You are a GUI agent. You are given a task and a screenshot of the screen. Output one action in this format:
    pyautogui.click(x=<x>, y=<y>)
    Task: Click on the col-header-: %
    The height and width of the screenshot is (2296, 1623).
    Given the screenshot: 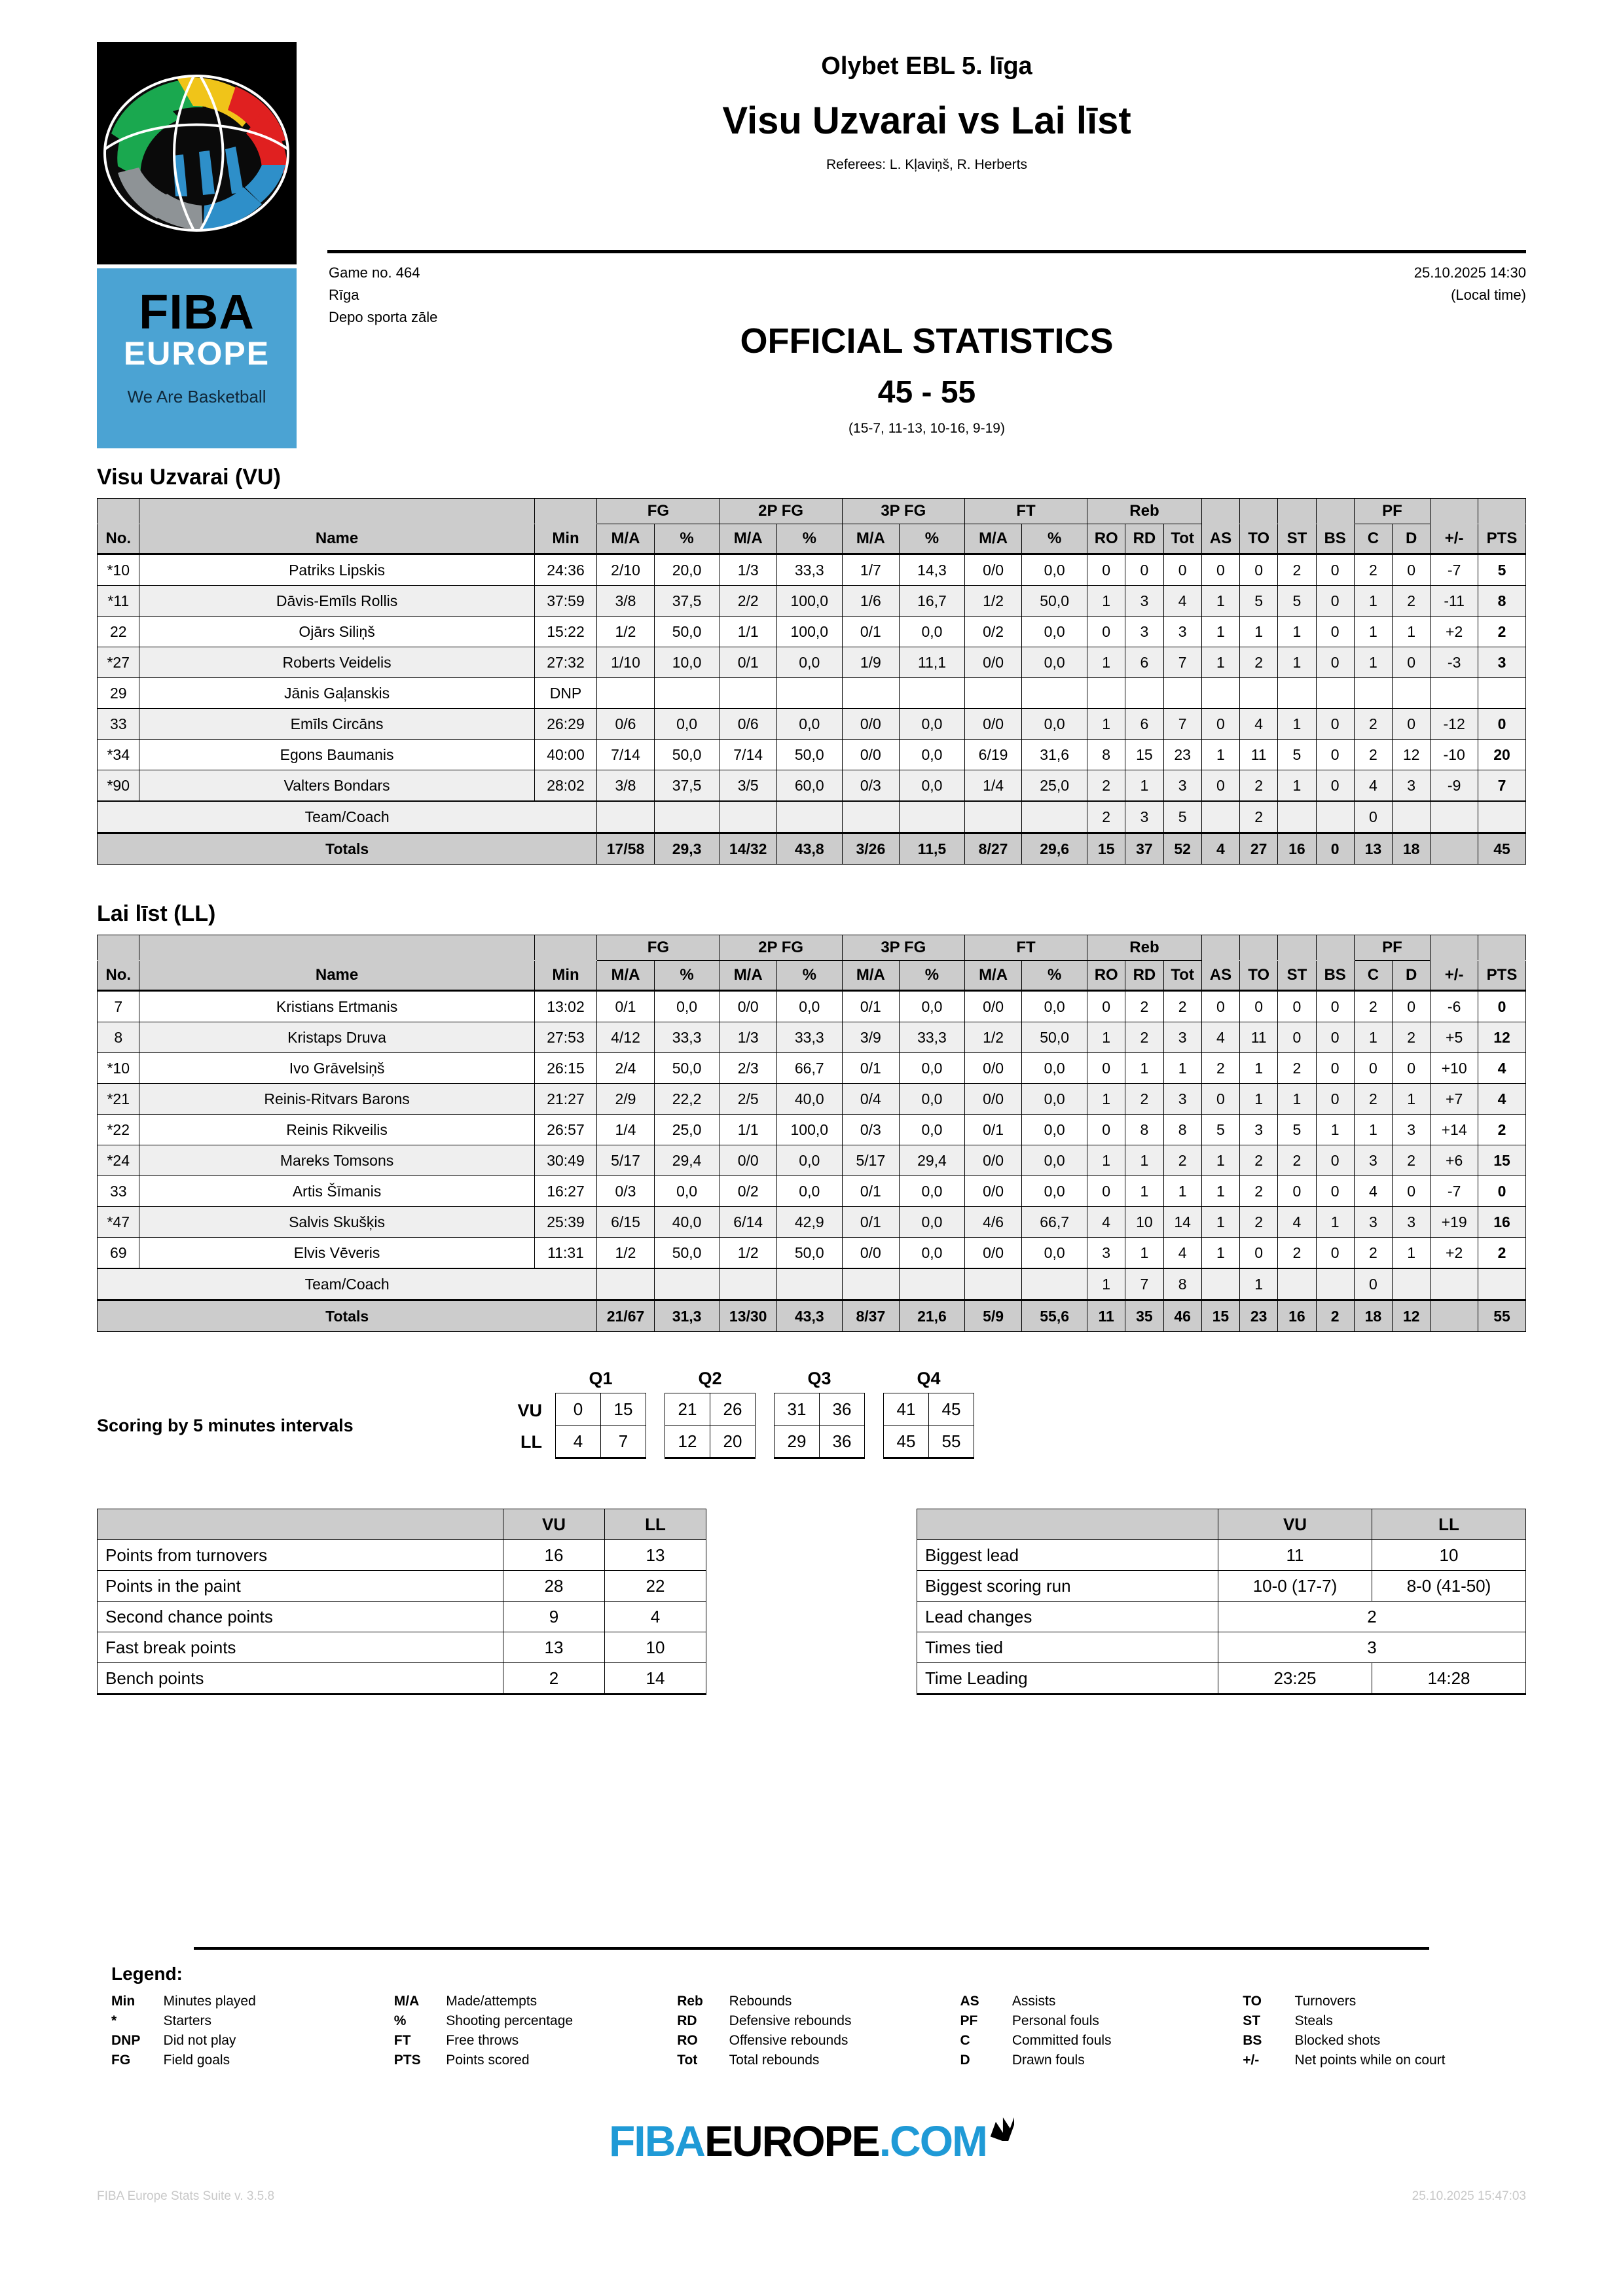 What is the action you would take?
    pyautogui.click(x=1054, y=976)
    